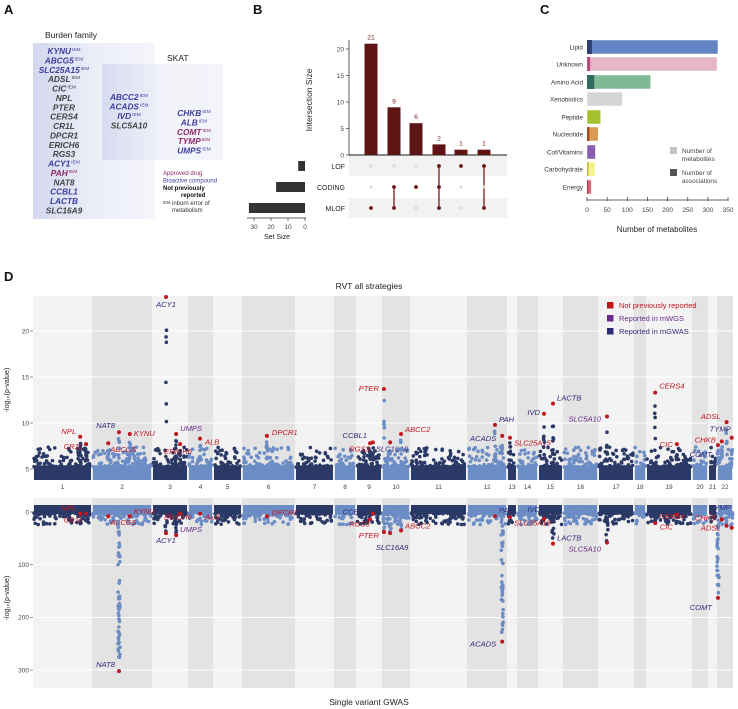 The image size is (738, 709). What do you see at coordinates (27, 469) in the screenshot?
I see `y-tick-label: 5` at bounding box center [27, 469].